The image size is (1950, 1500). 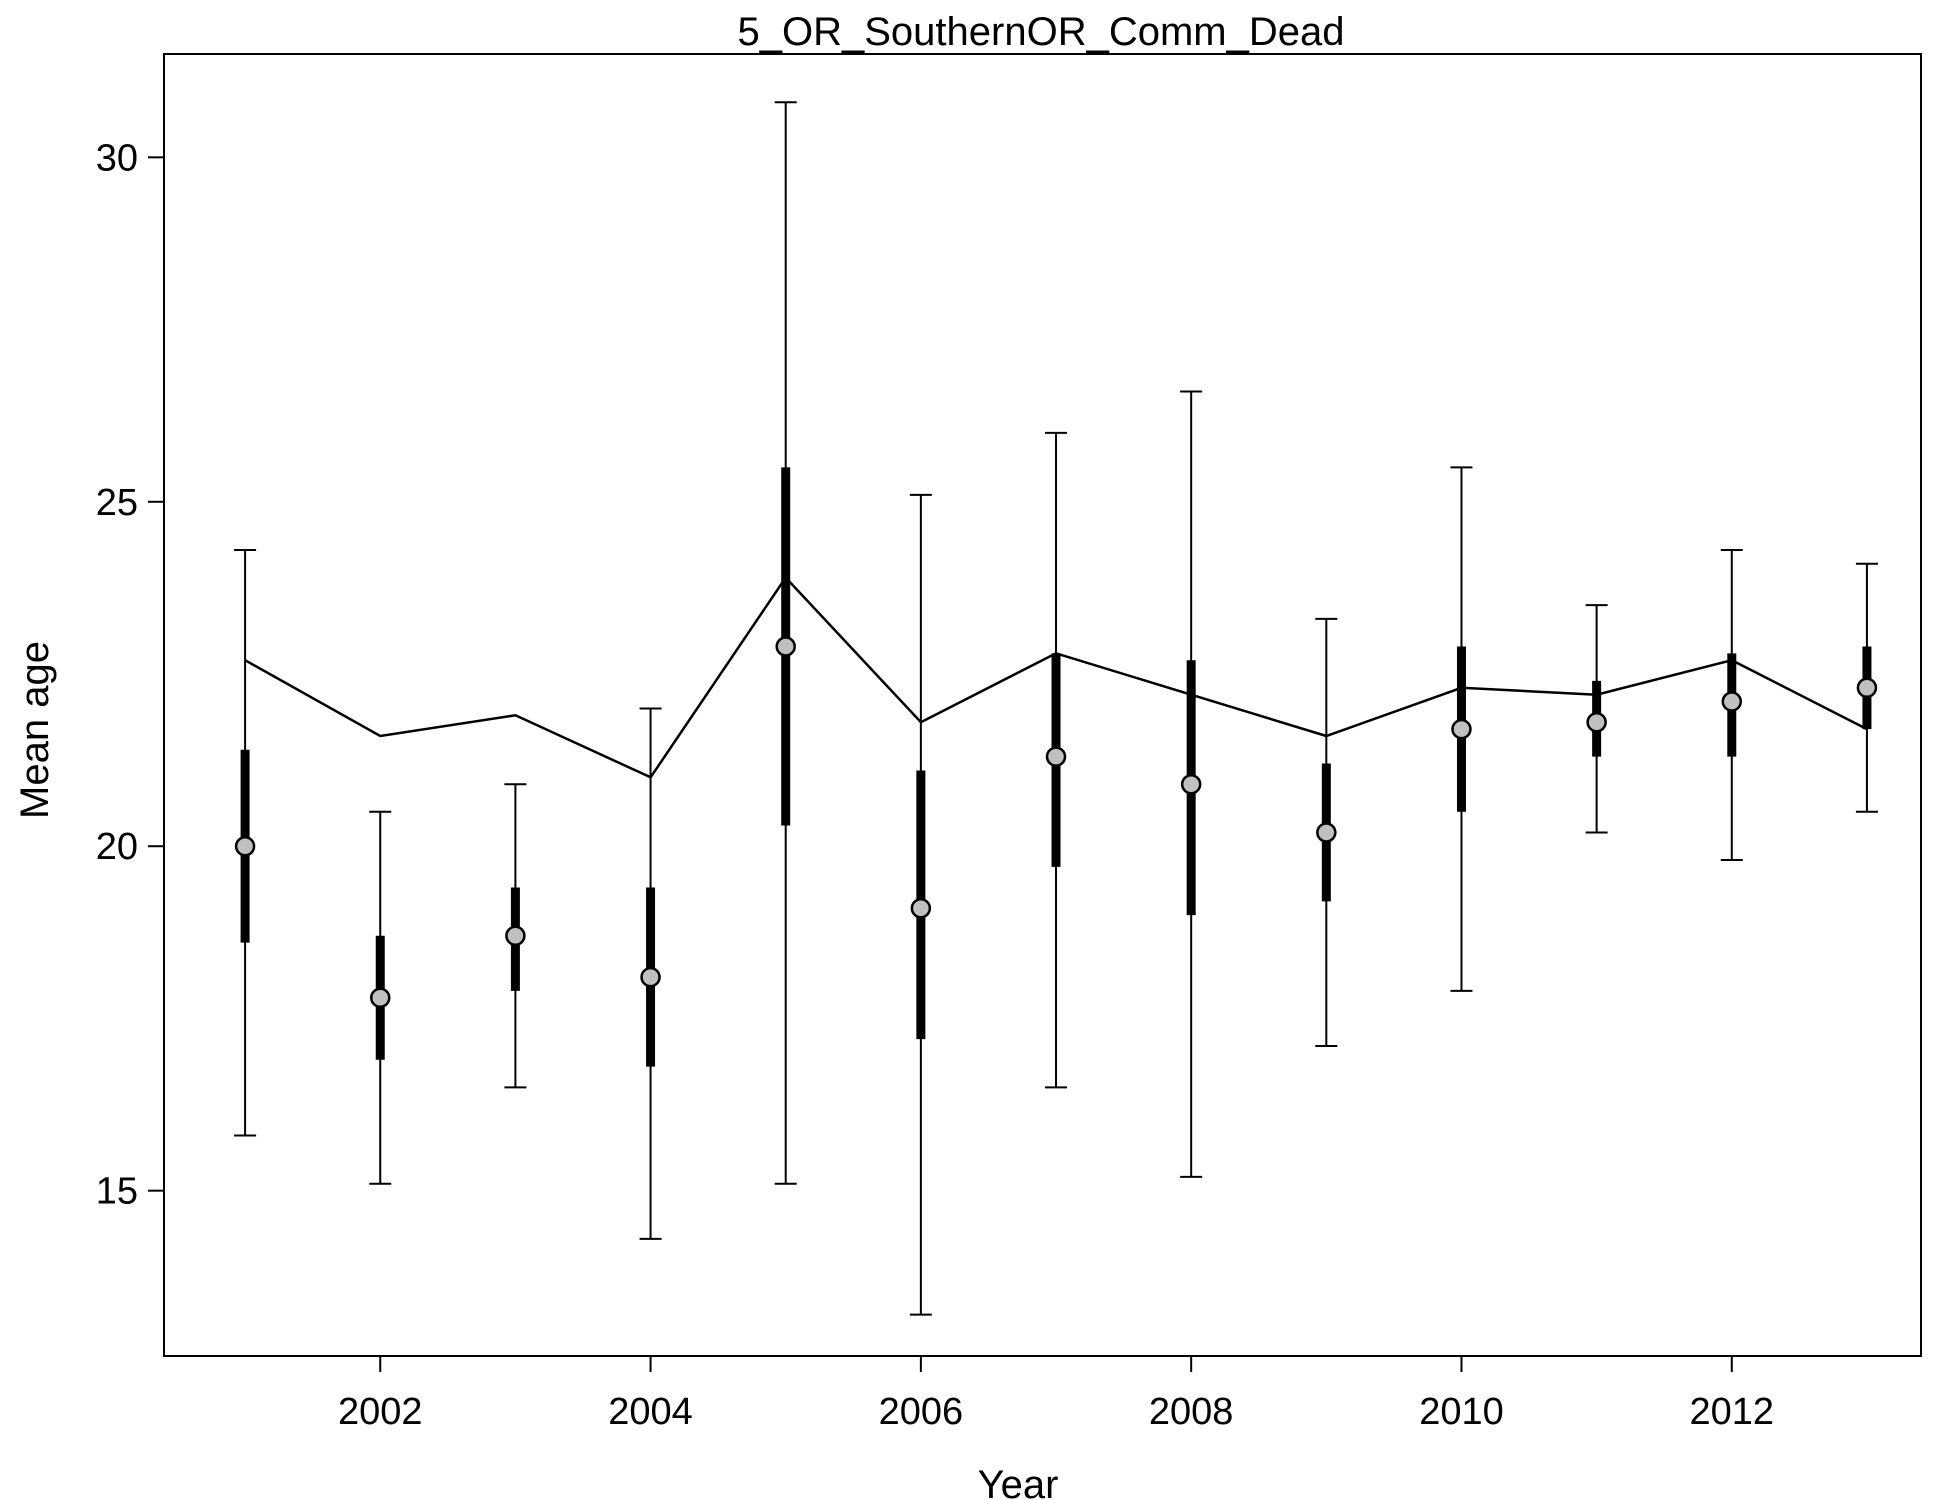 I want to click on data-point-2010, so click(x=1461, y=729).